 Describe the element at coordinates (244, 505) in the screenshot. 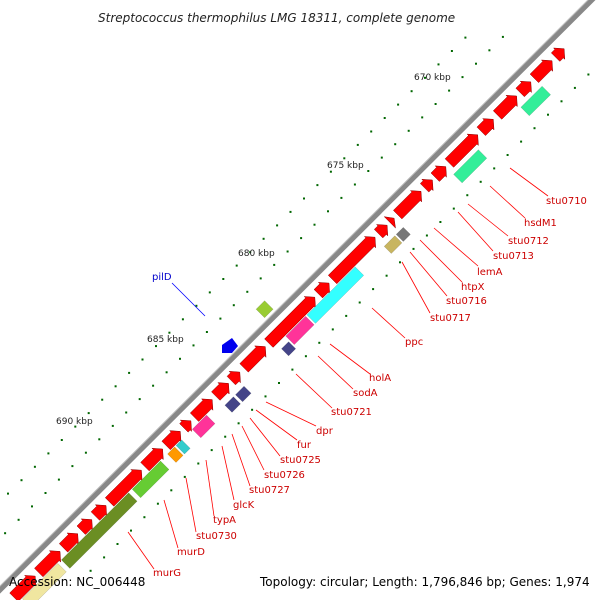

I see `gene-label-glcK: glcK` at that location.